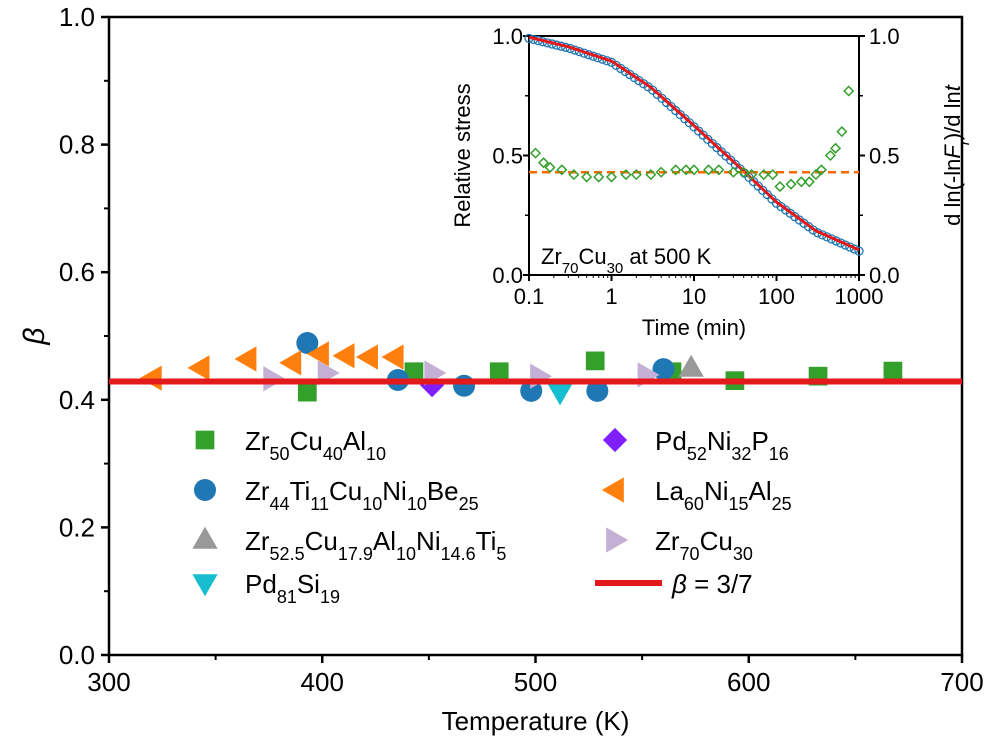 The image size is (1000, 744). I want to click on inset-x-tick-label: 100, so click(776, 296).